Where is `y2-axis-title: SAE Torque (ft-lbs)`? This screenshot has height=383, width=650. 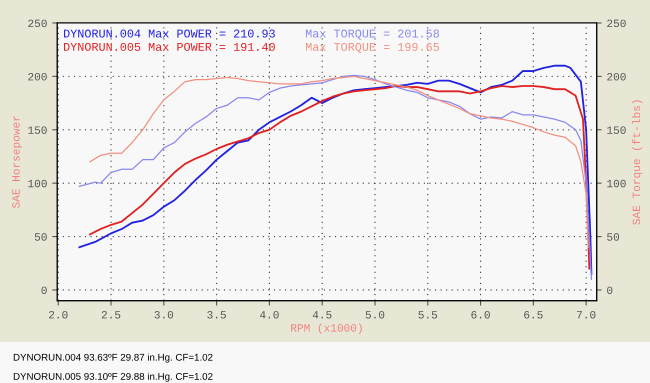 y2-axis-title: SAE Torque (ft-lbs) is located at coordinates (637, 162).